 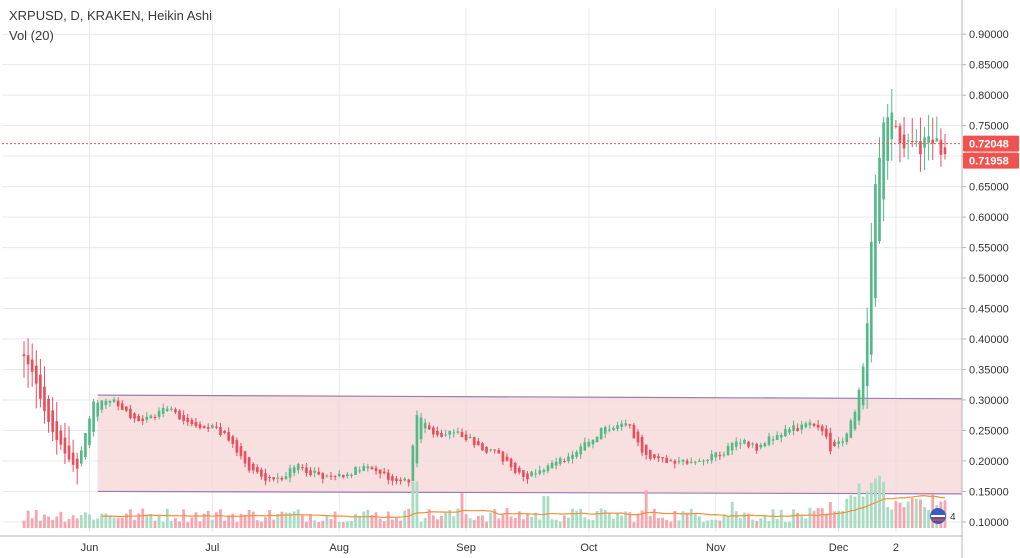 What do you see at coordinates (839, 548) in the screenshot?
I see `time-tick-label: Dec` at bounding box center [839, 548].